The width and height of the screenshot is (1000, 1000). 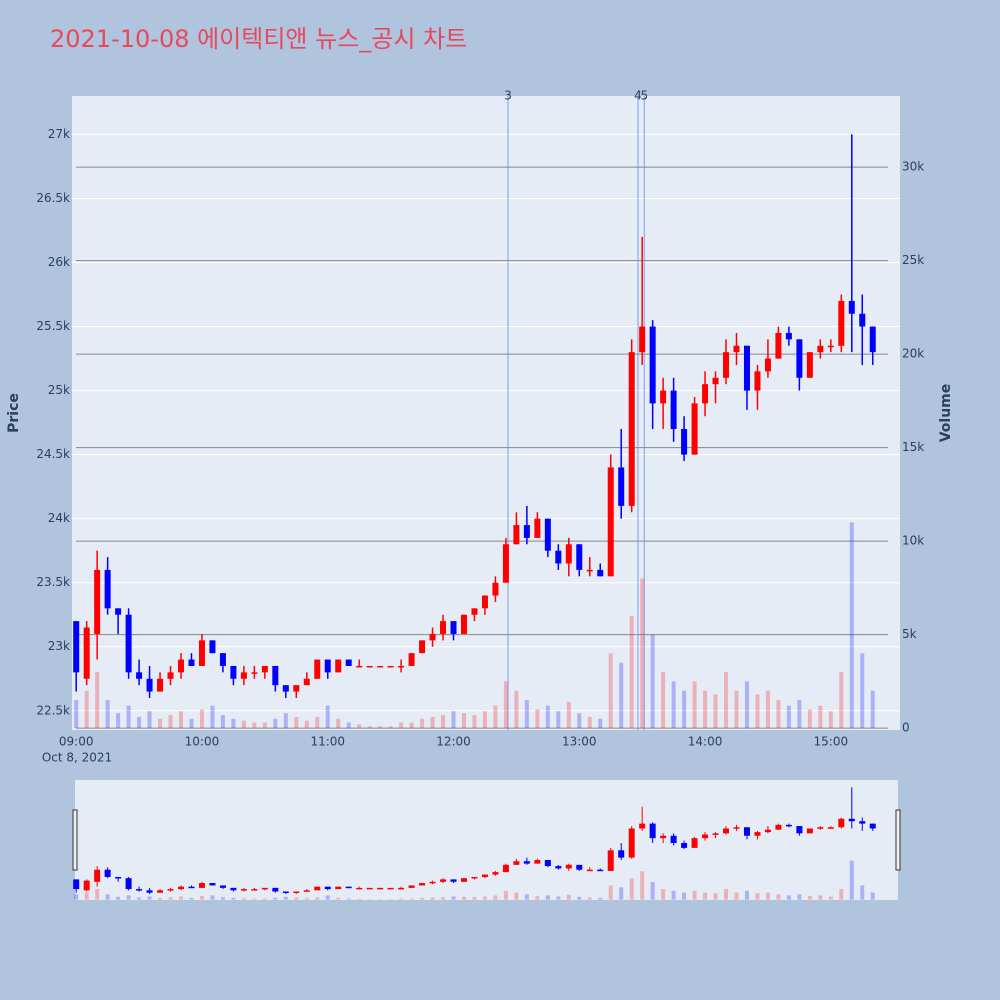 I want to click on annotation-label: 5, so click(x=644, y=96).